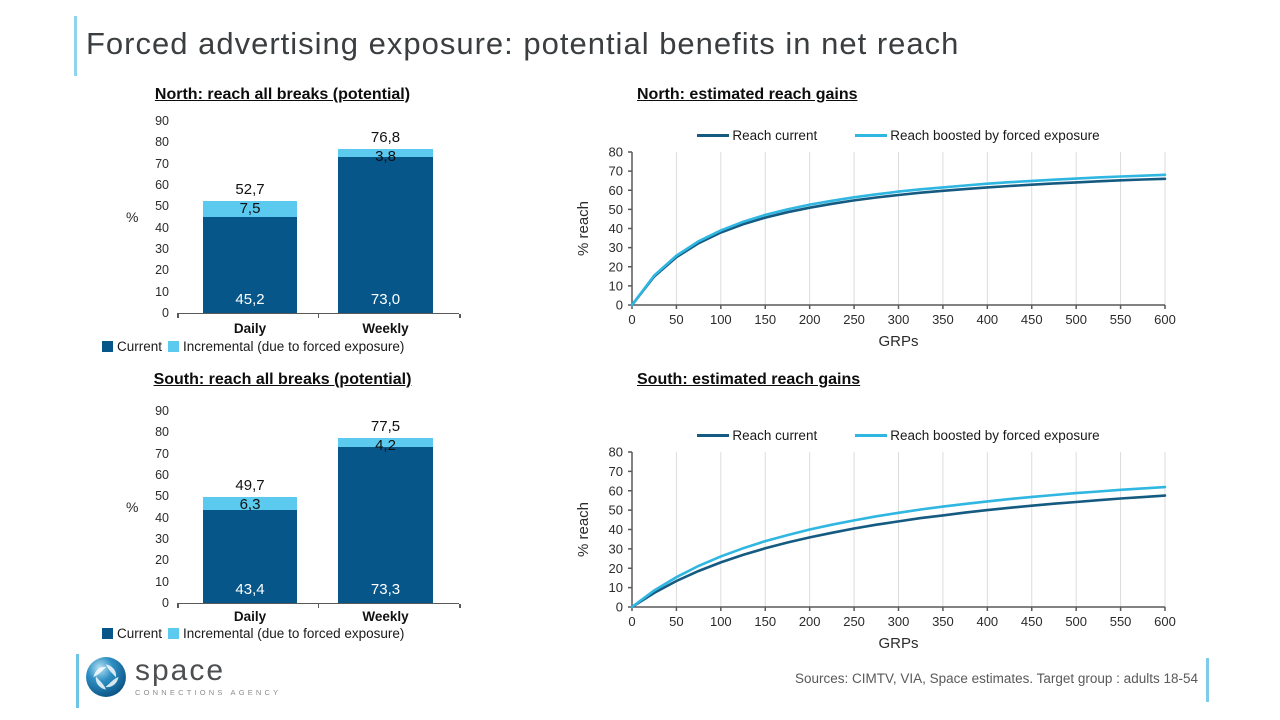  I want to click on x-tick-label: 150, so click(765, 319).